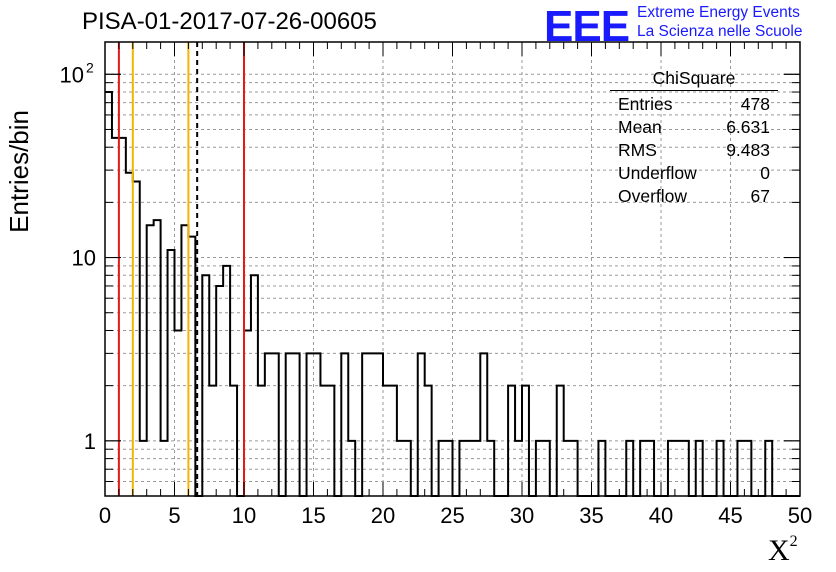 The width and height of the screenshot is (836, 572). What do you see at coordinates (694, 128) in the screenshot?
I see `stats-row-mean: Mean 6.631` at bounding box center [694, 128].